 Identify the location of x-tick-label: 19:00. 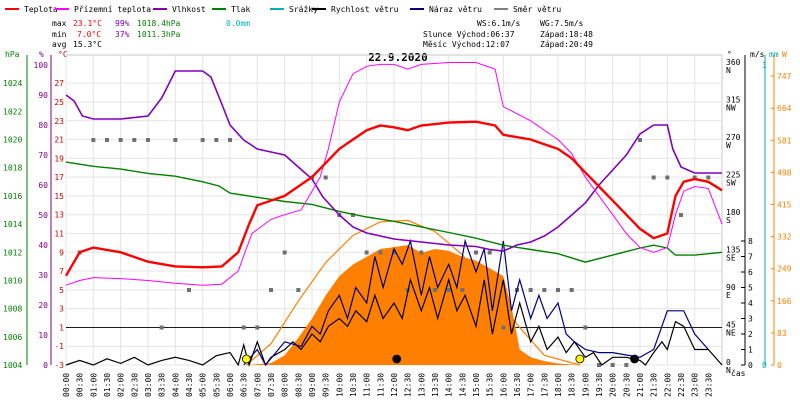
(585, 385).